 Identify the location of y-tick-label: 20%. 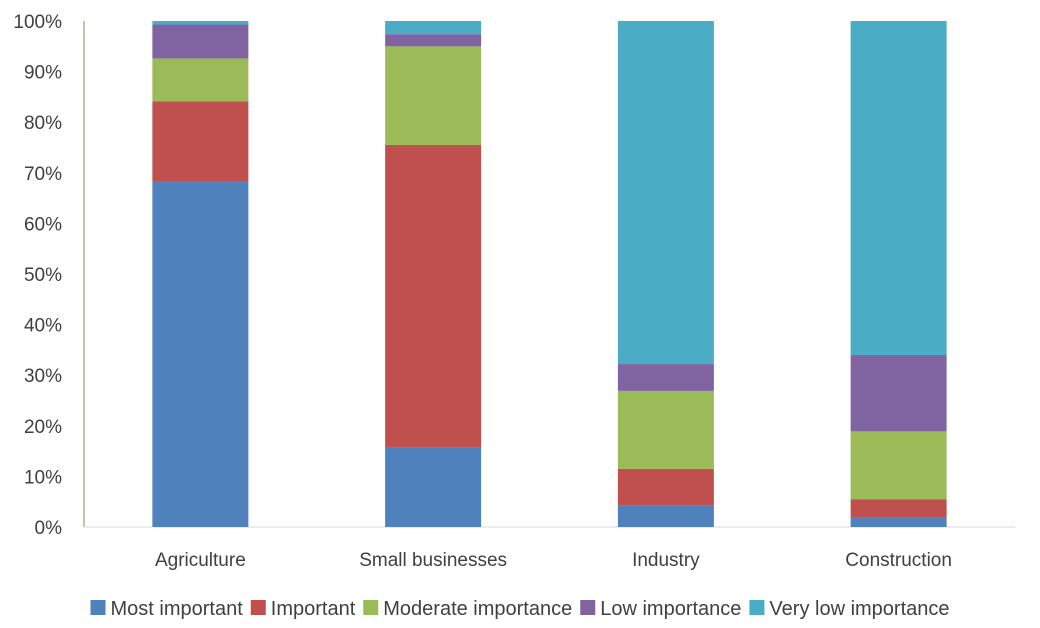
(43, 427).